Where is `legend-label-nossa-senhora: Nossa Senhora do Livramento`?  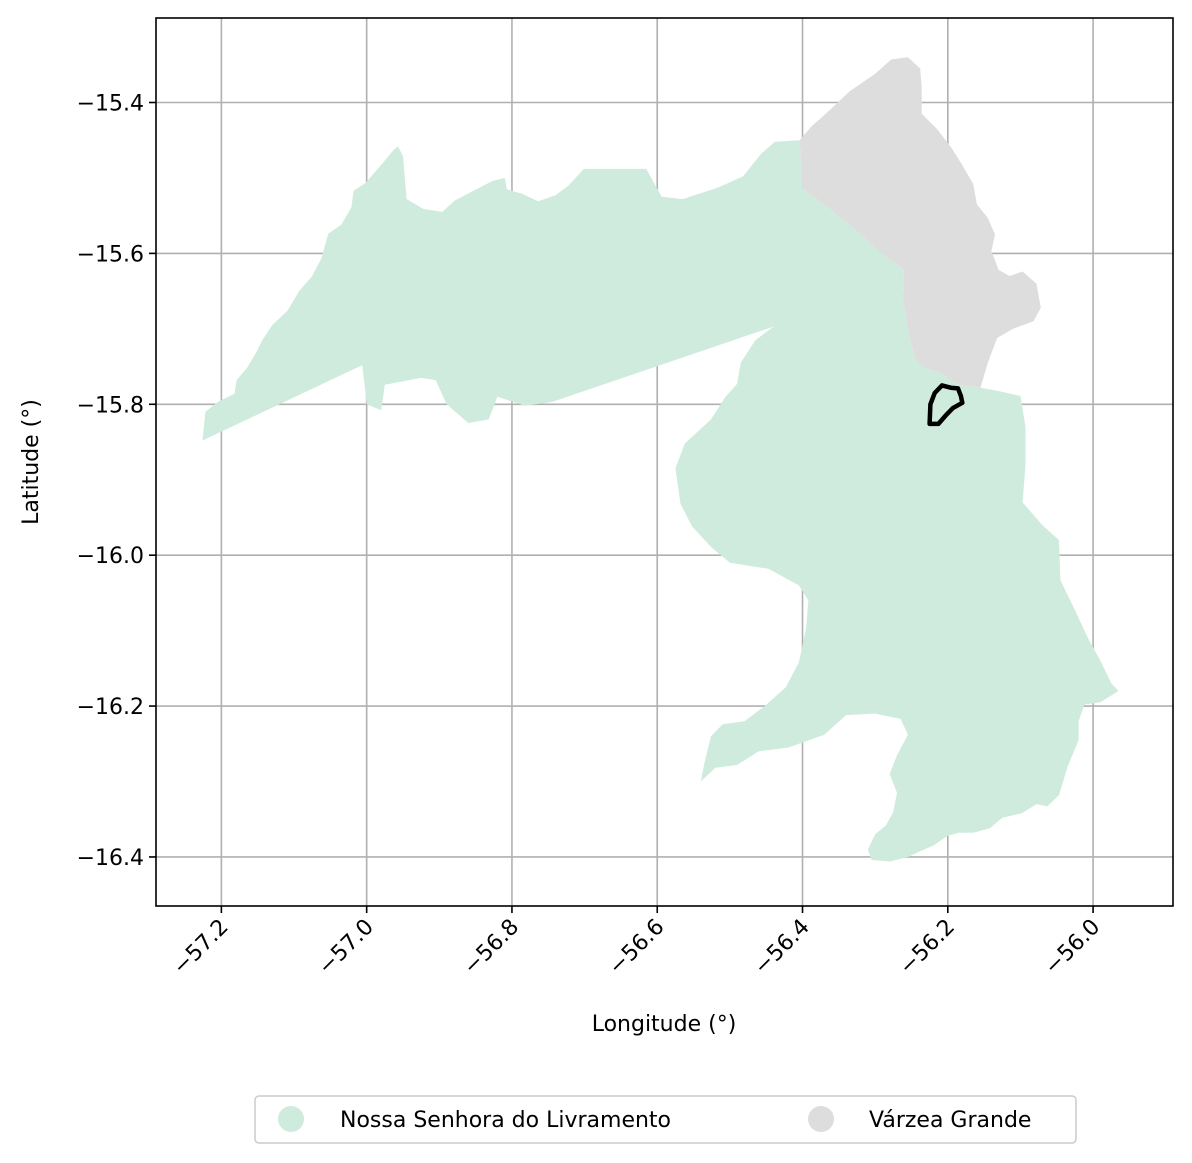
legend-label-nossa-senhora: Nossa Senhora do Livramento is located at coordinates (505, 1120).